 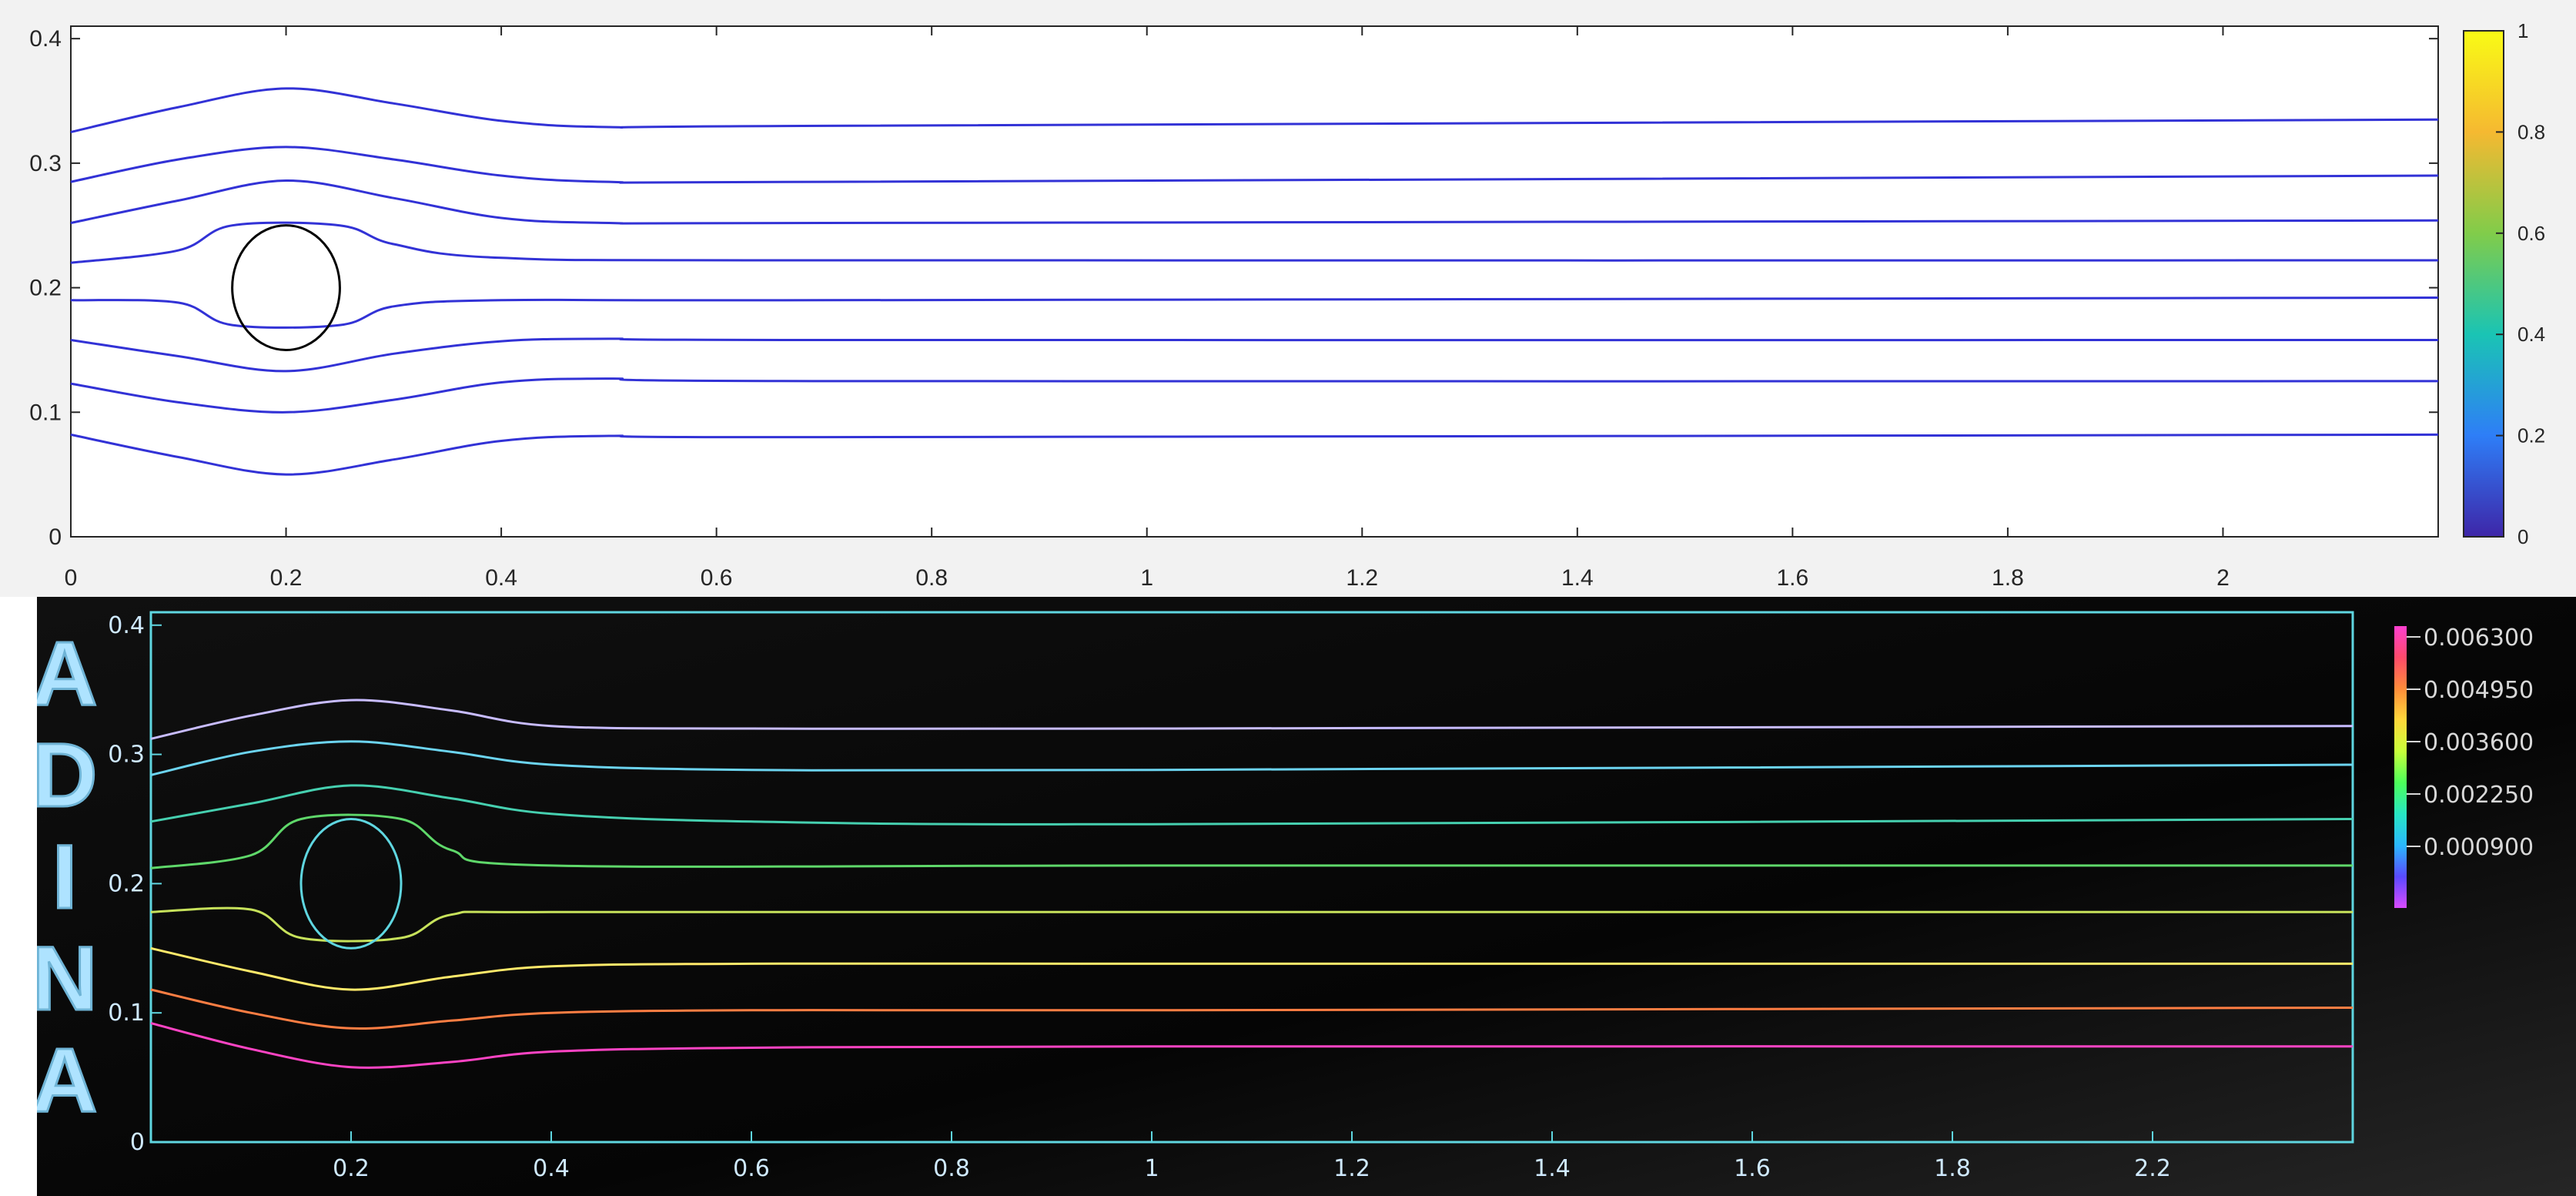 What do you see at coordinates (286, 288) in the screenshot?
I see `top-cylinder-obstacle` at bounding box center [286, 288].